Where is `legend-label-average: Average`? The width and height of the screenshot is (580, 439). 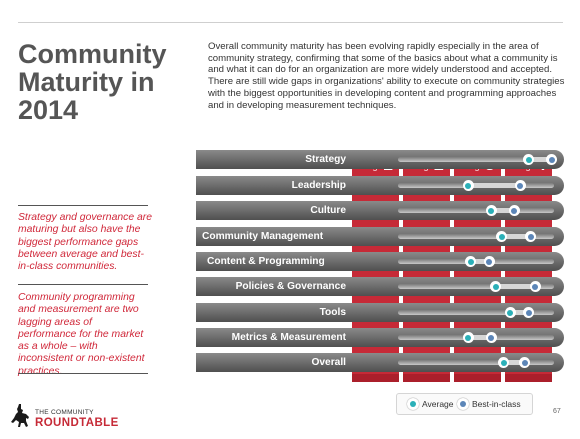
legend-label-average: Average is located at coordinates (438, 404).